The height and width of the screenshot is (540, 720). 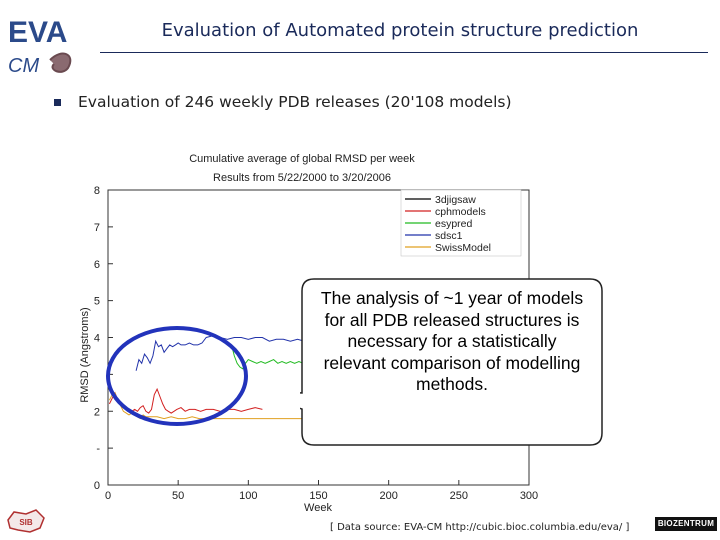 I want to click on chart-subtitle: Results from 5/22/2000 to 3/20/2006, so click(x=302, y=178).